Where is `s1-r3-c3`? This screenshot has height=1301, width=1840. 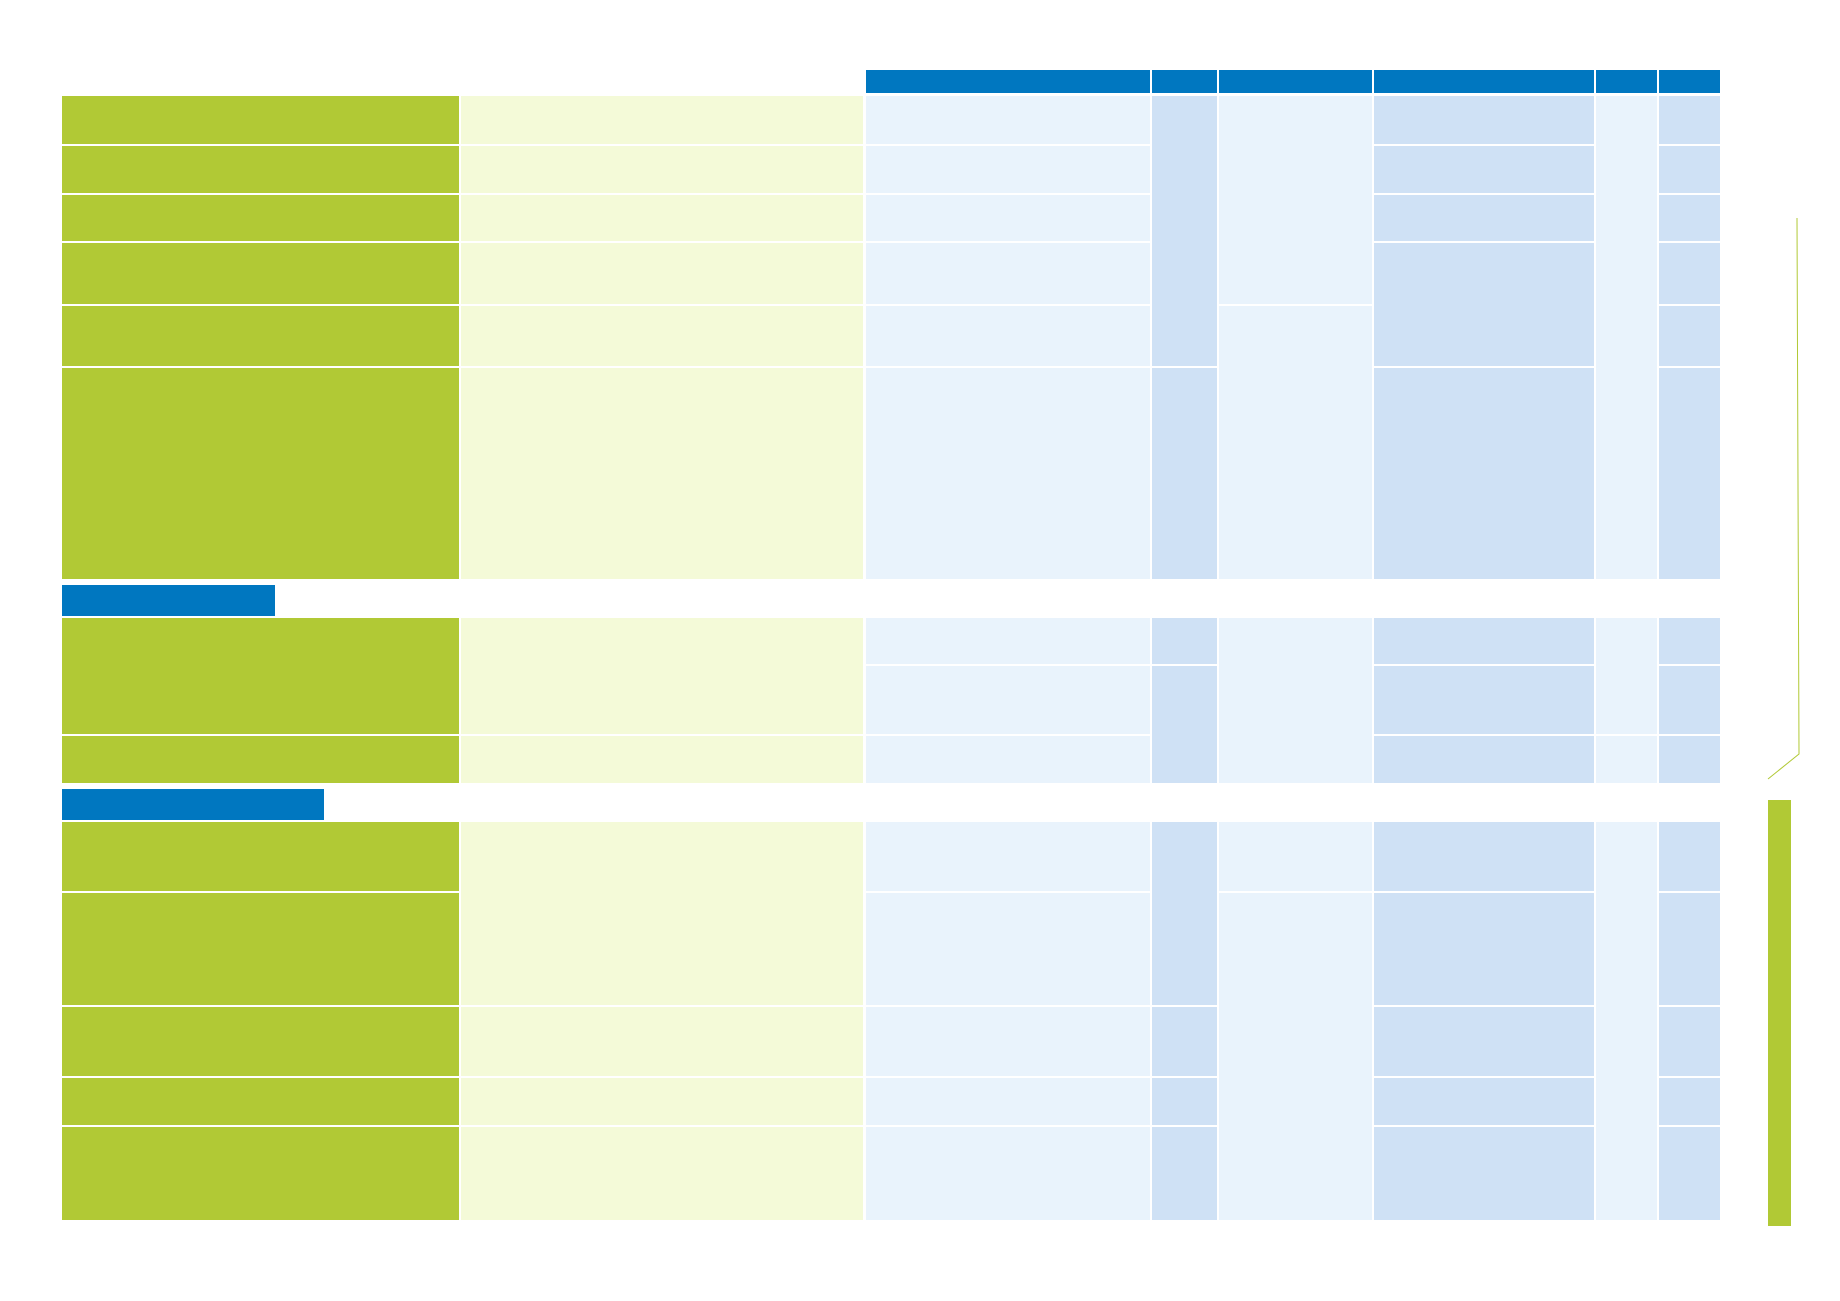
s1-r3-c3 is located at coordinates (1008, 218).